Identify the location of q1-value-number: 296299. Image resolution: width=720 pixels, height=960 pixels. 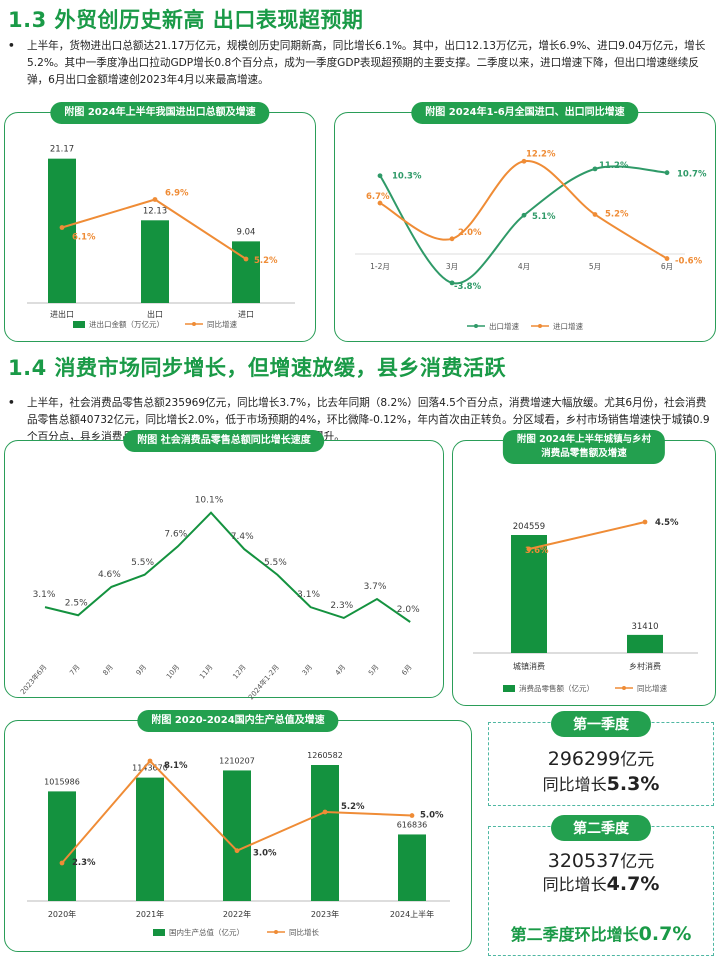
(584, 759).